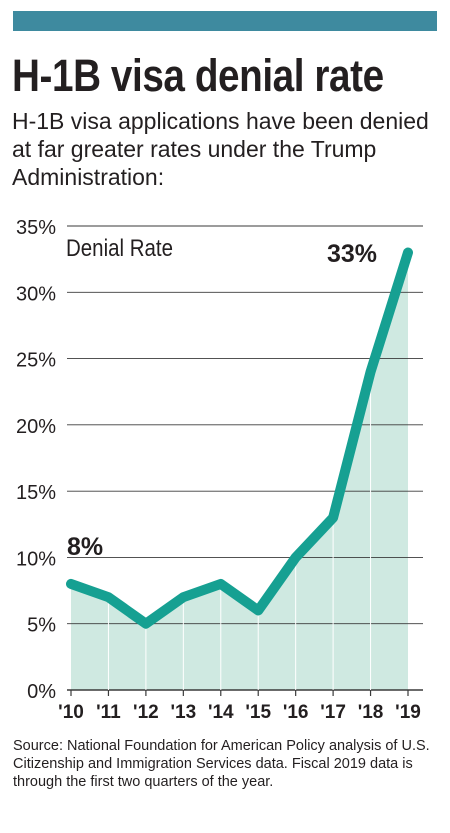  Describe the element at coordinates (408, 712) in the screenshot. I see `x-tick-label: '19` at that location.